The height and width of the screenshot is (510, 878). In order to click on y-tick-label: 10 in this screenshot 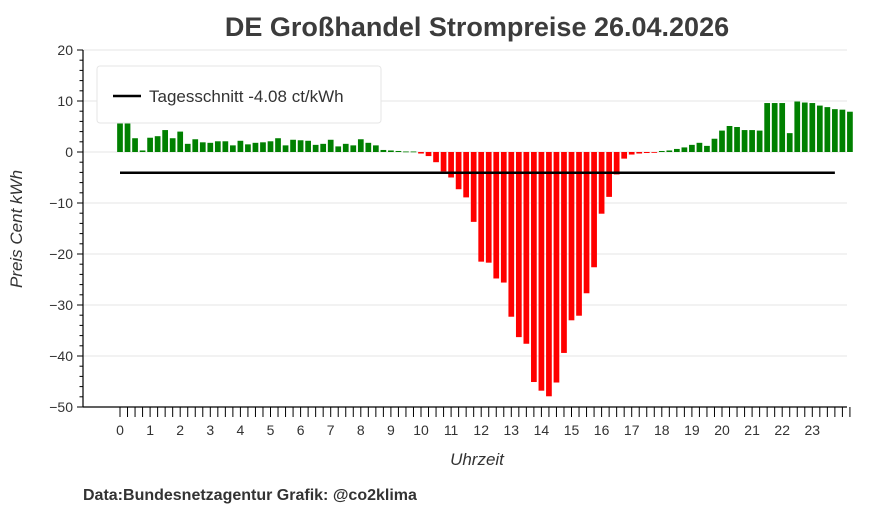, I will do `click(65, 101)`.